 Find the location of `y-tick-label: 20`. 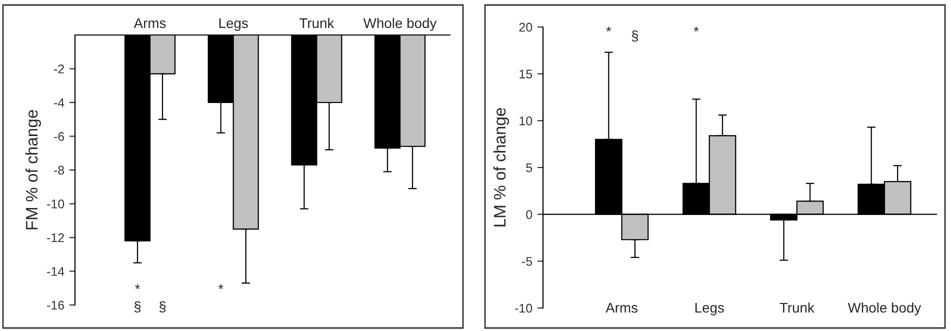

y-tick-label: 20 is located at coordinates (525, 27).